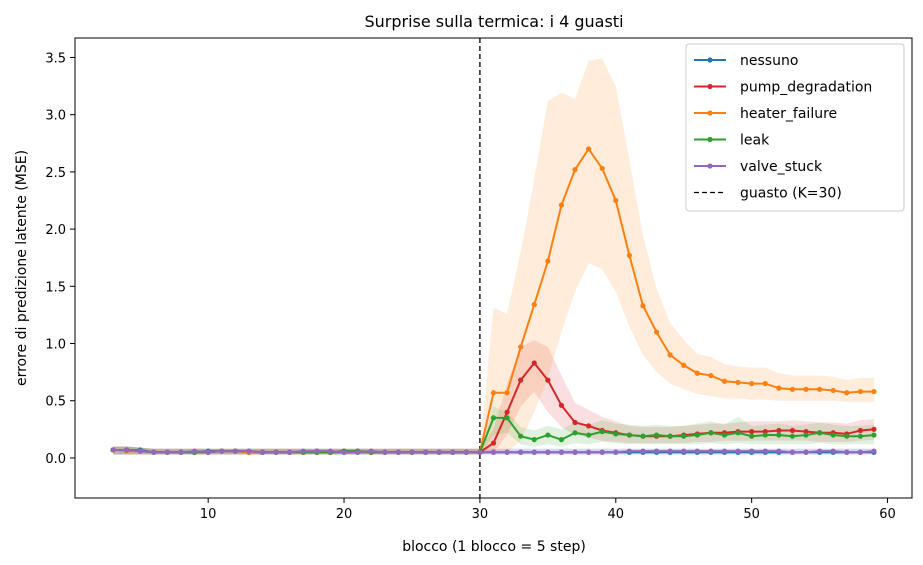 This screenshot has height=565, width=923. I want to click on y-tick-label: 2.0, so click(55, 230).